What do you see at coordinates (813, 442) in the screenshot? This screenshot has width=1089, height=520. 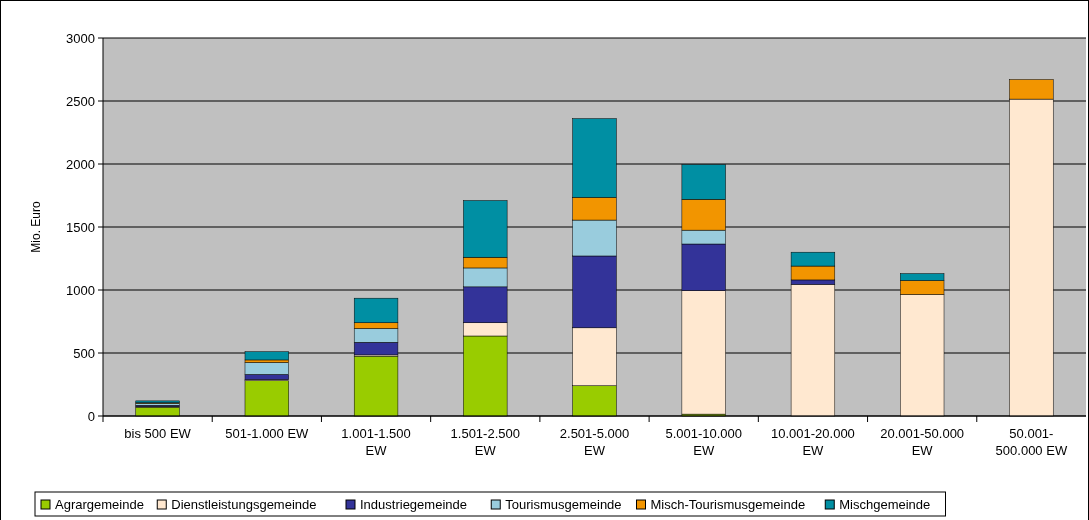 I see `x-tick-label: 10.001-20.000 EW` at bounding box center [813, 442].